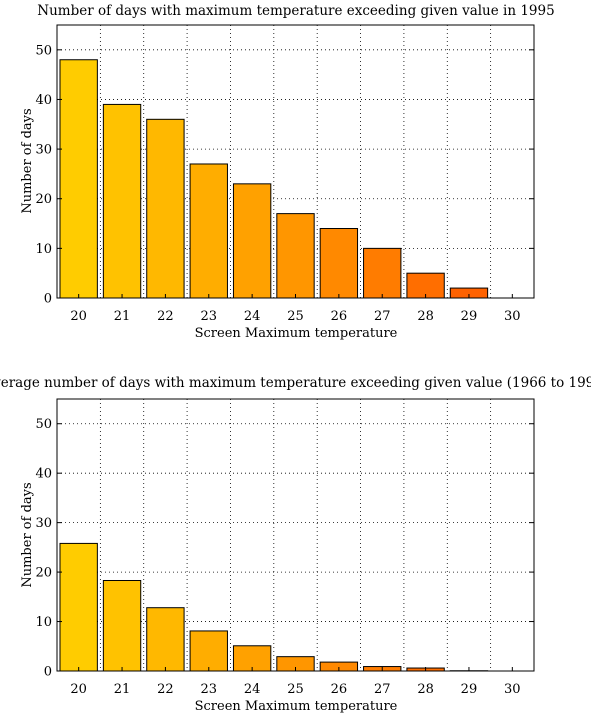 The width and height of the screenshot is (591, 717). What do you see at coordinates (274, 607) in the screenshot?
I see `bars` at bounding box center [274, 607].